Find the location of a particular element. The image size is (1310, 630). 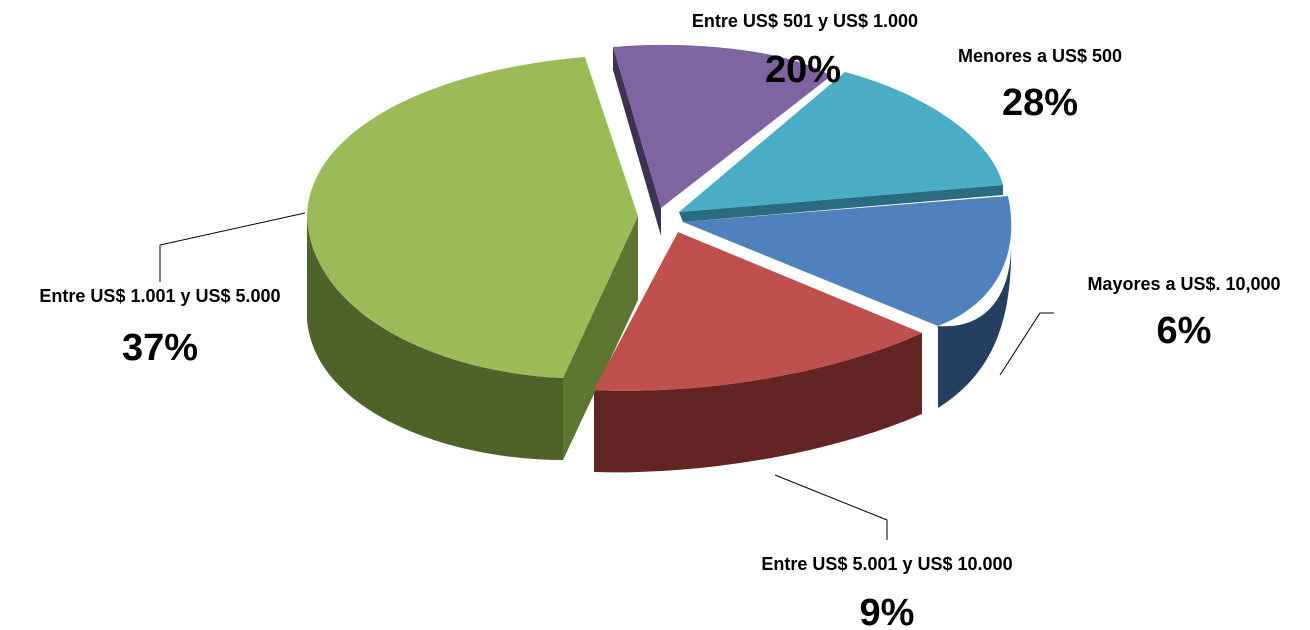

slice-label-5001-10000: Entre US$ 5.001 y US$ 10.000 is located at coordinates (886, 564).